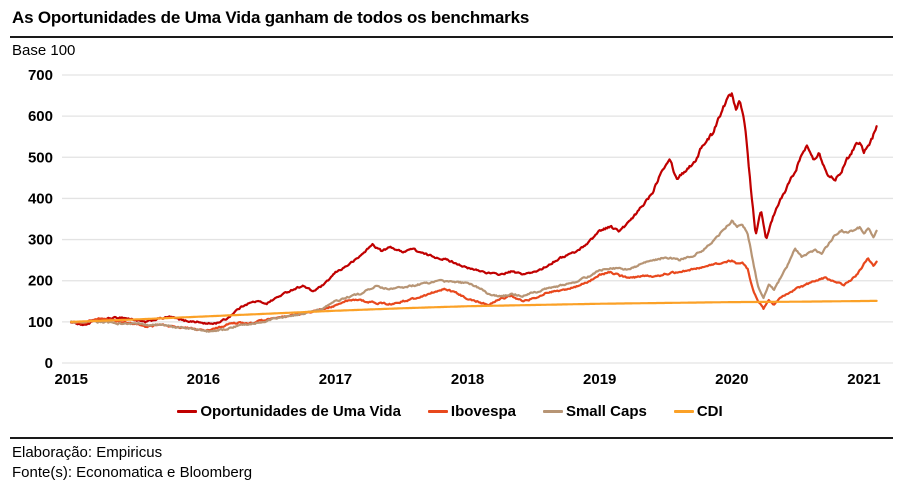 This screenshot has width=900, height=490. Describe the element at coordinates (451, 37) in the screenshot. I see `title-divider` at that location.